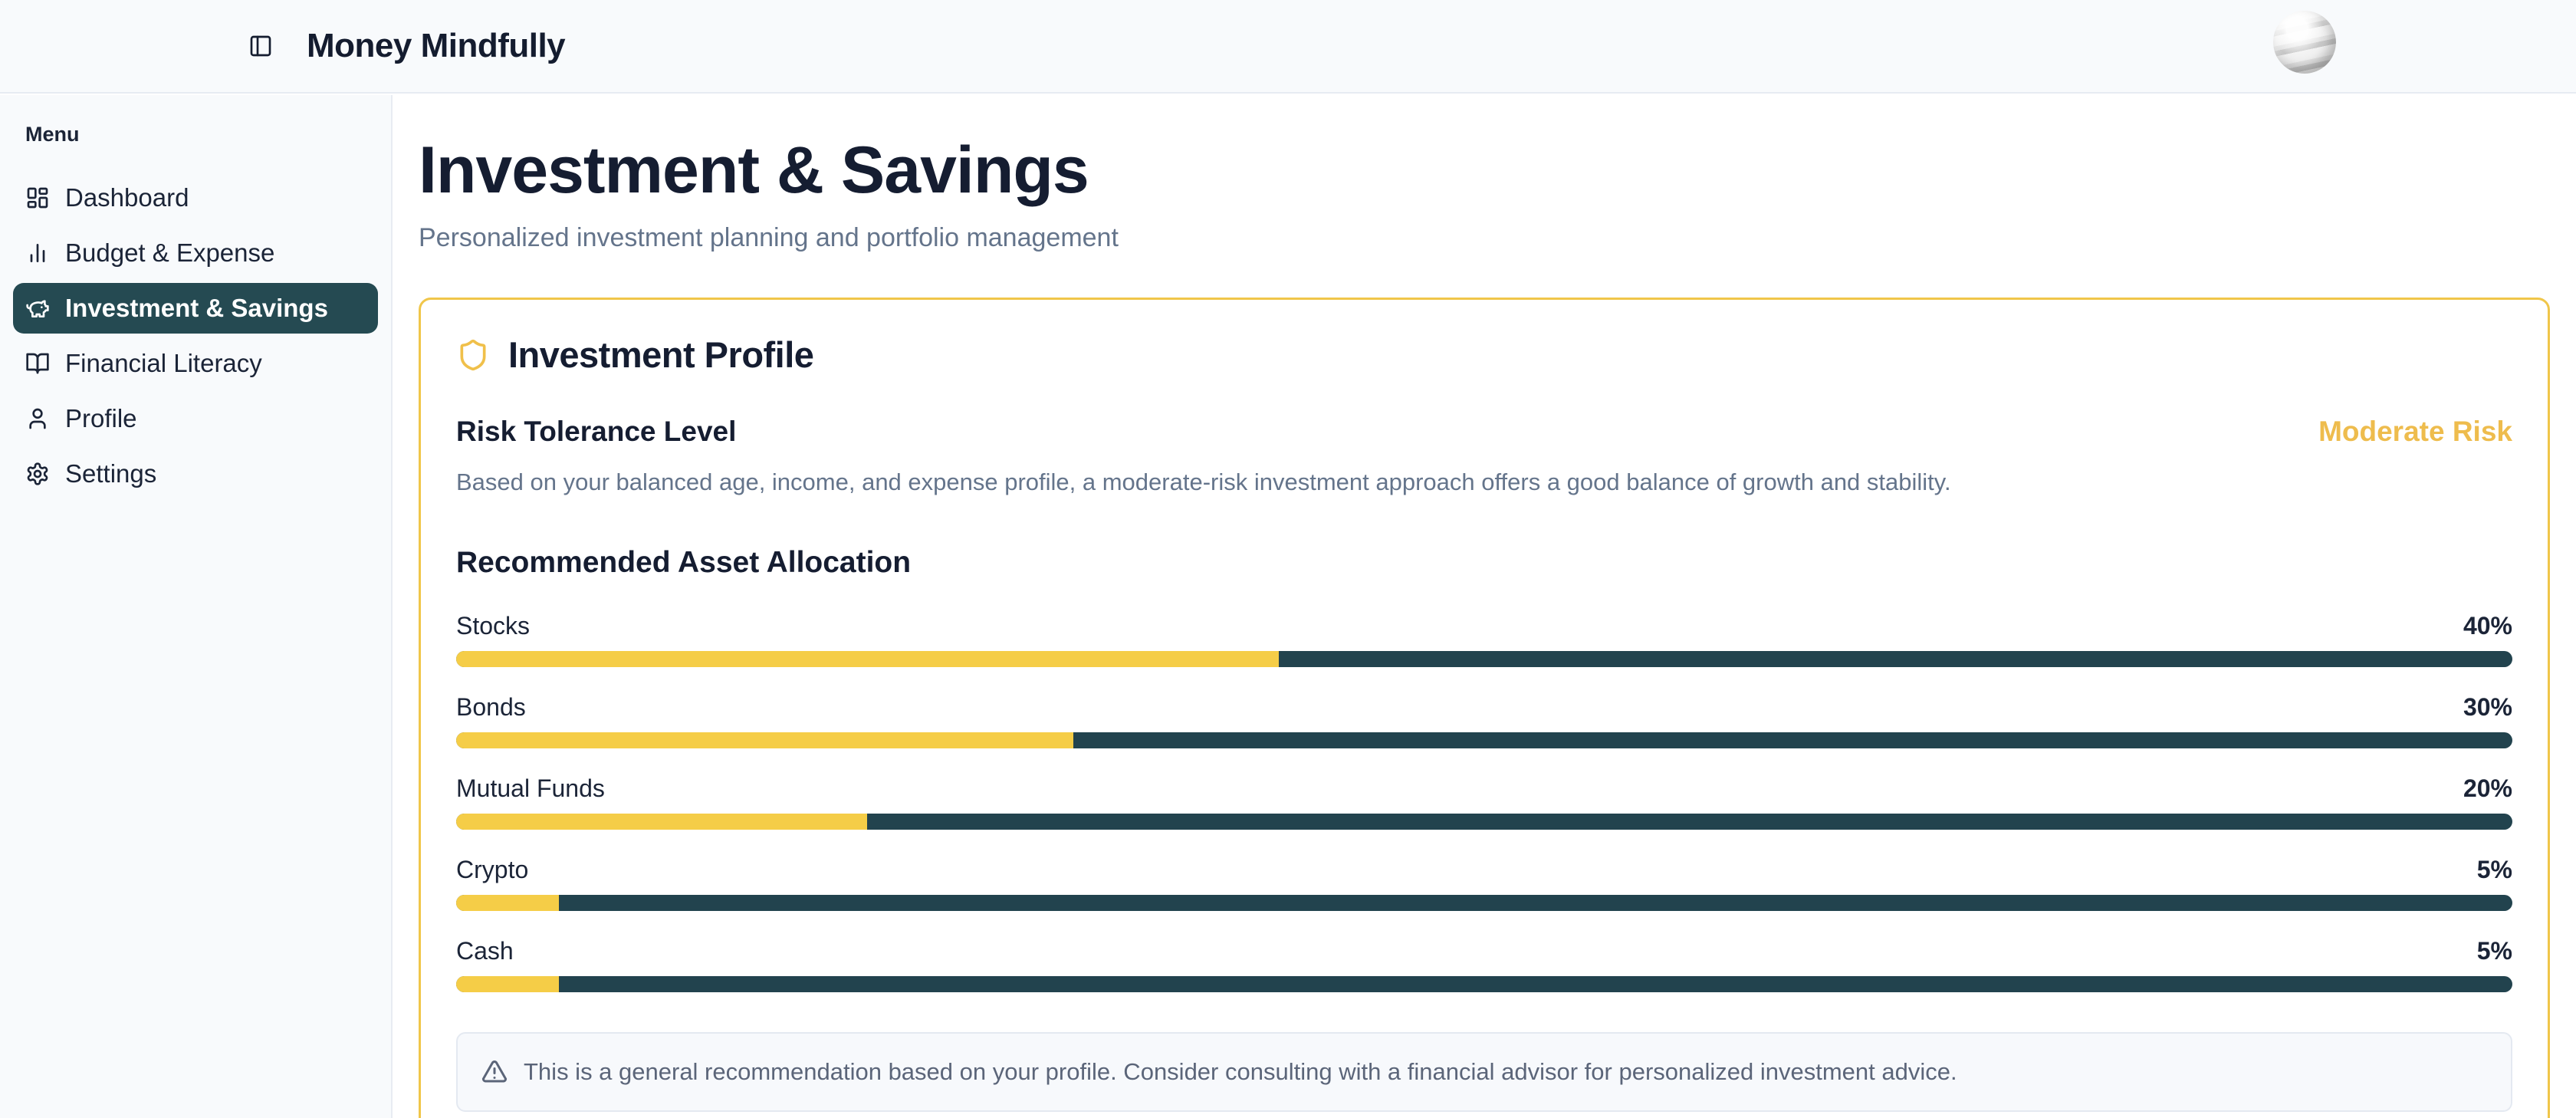 This screenshot has height=1118, width=2576. I want to click on sidebar-item-label: Financial Literacy, so click(164, 363).